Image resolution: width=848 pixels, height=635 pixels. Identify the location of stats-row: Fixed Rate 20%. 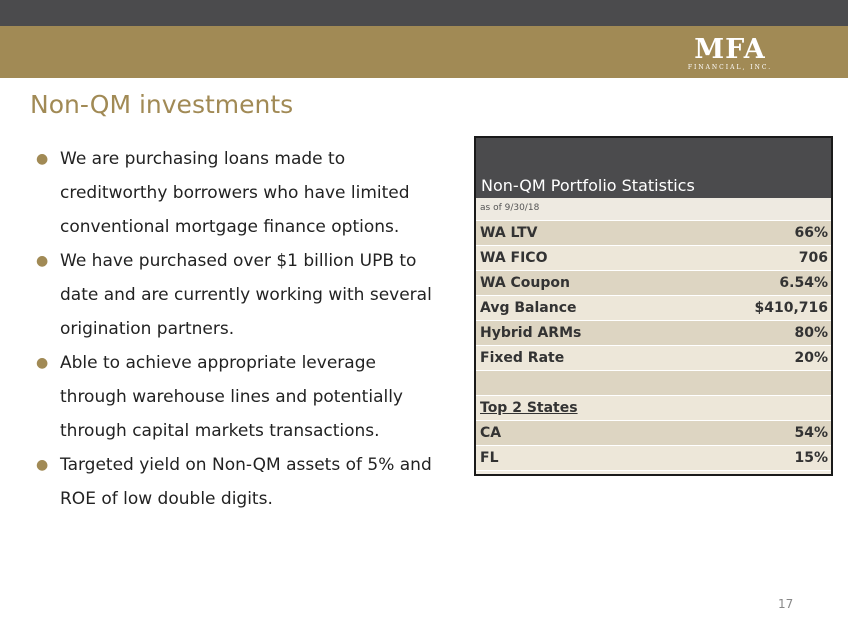
(653, 358).